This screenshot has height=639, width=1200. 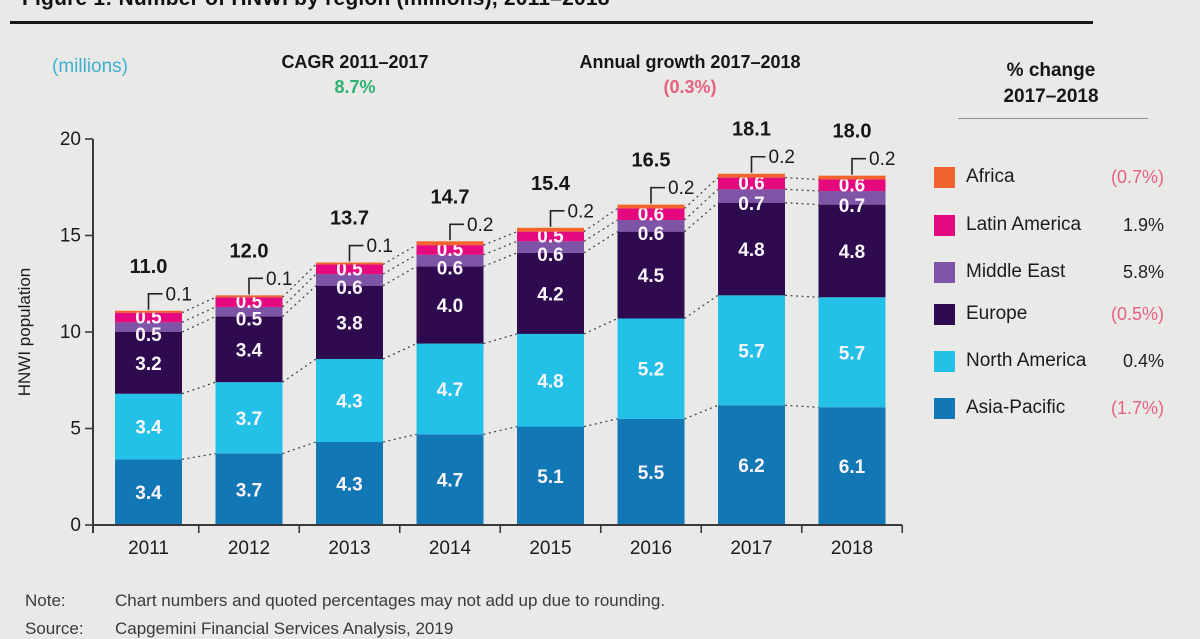 What do you see at coordinates (450, 243) in the screenshot?
I see `bar-segment-2014-africa` at bounding box center [450, 243].